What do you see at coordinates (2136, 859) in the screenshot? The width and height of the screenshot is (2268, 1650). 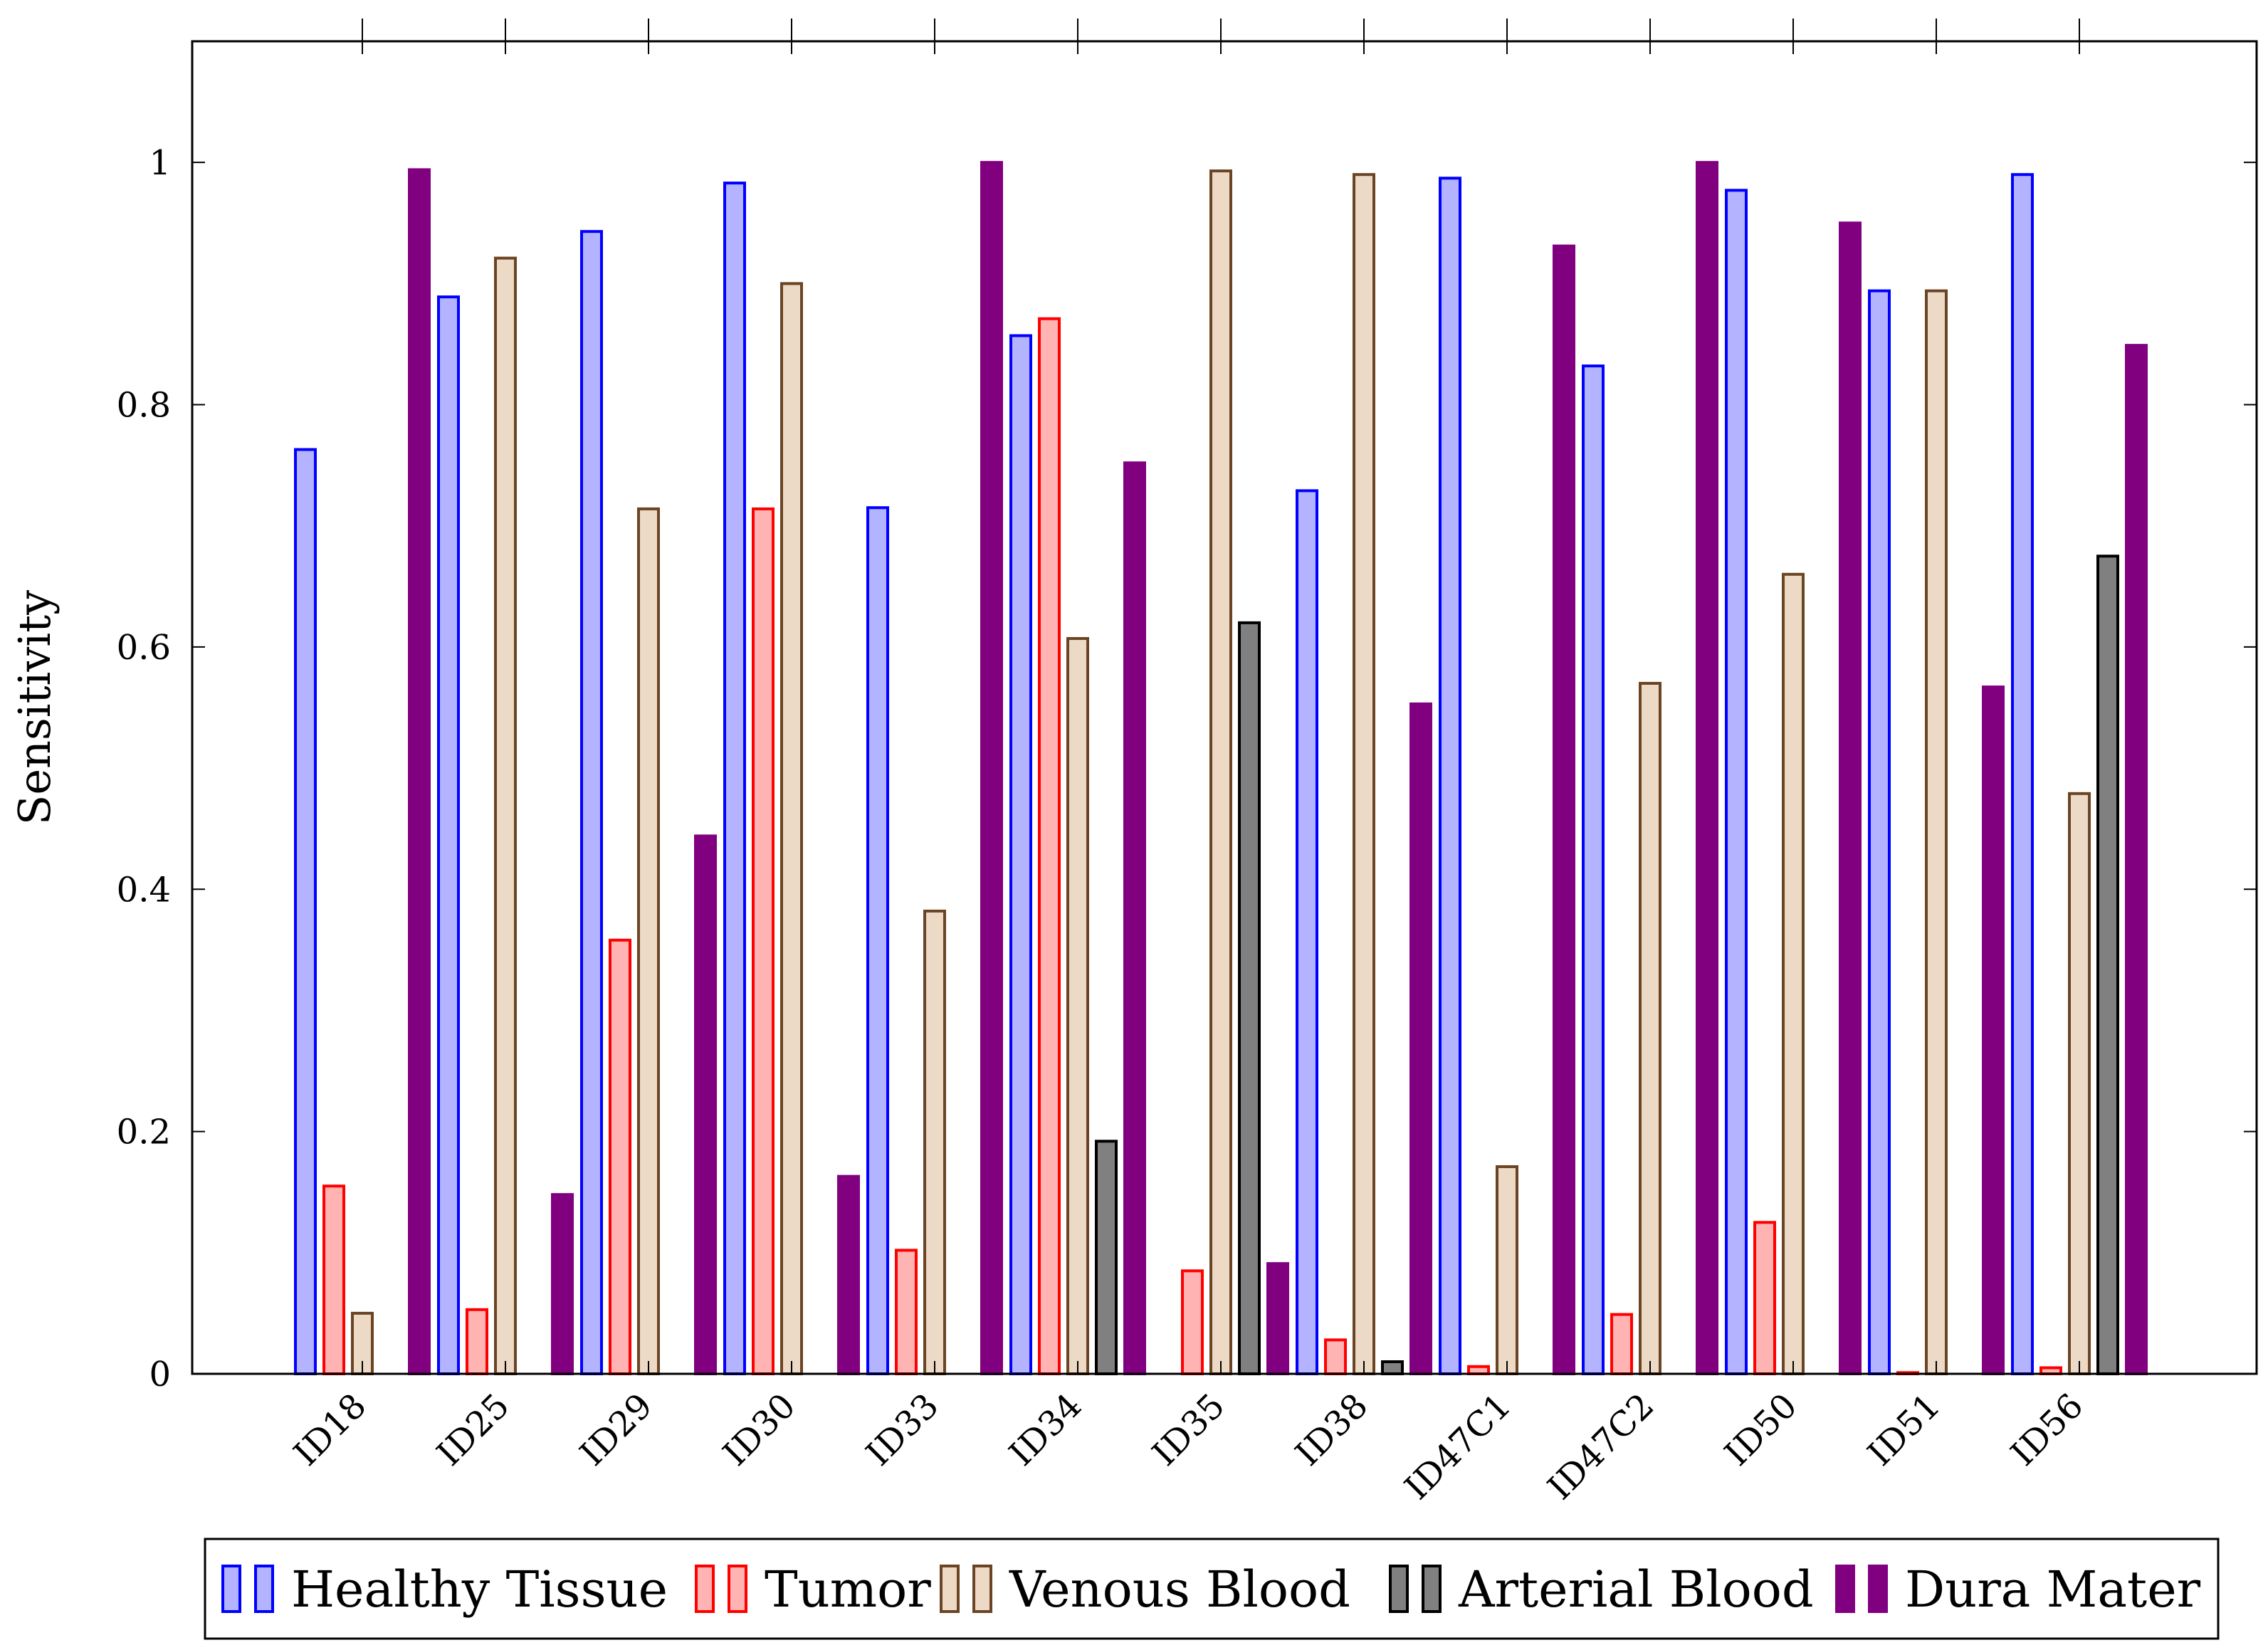 I see `bar-dura-mater-id56` at bounding box center [2136, 859].